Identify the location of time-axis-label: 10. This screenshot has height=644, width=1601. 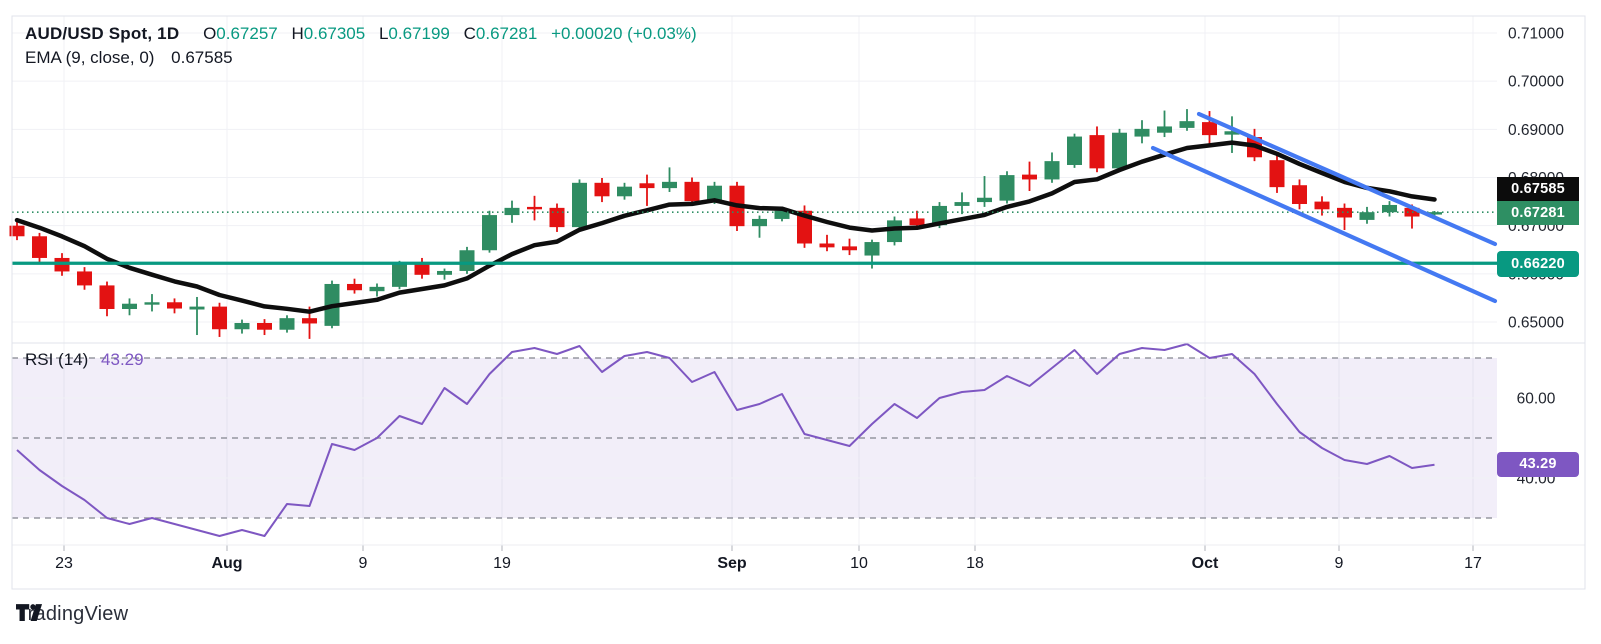
(859, 563).